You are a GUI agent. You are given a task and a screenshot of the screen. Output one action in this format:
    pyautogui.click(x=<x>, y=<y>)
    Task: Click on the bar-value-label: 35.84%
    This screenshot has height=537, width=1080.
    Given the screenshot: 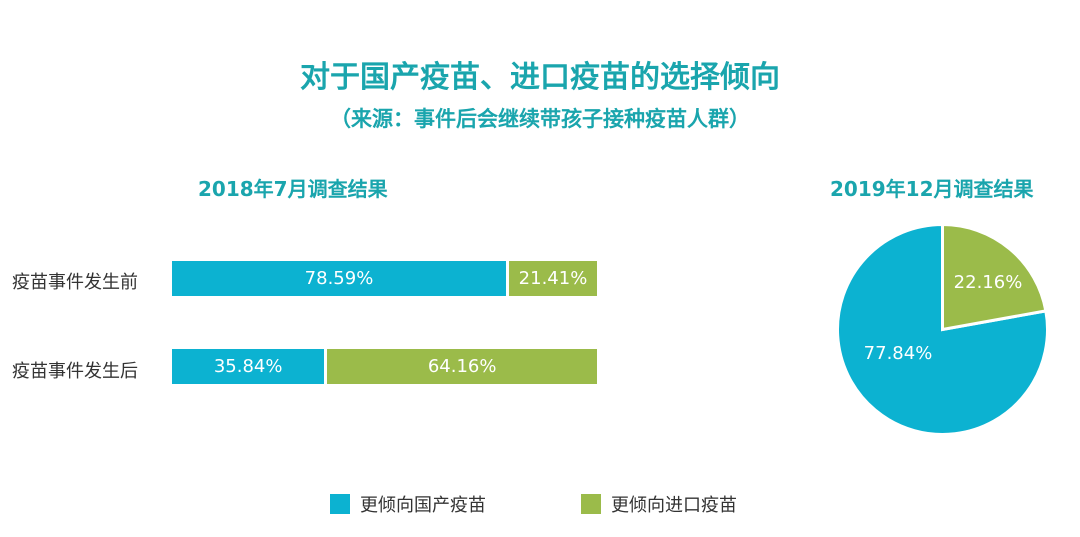 What is the action you would take?
    pyautogui.click(x=248, y=366)
    